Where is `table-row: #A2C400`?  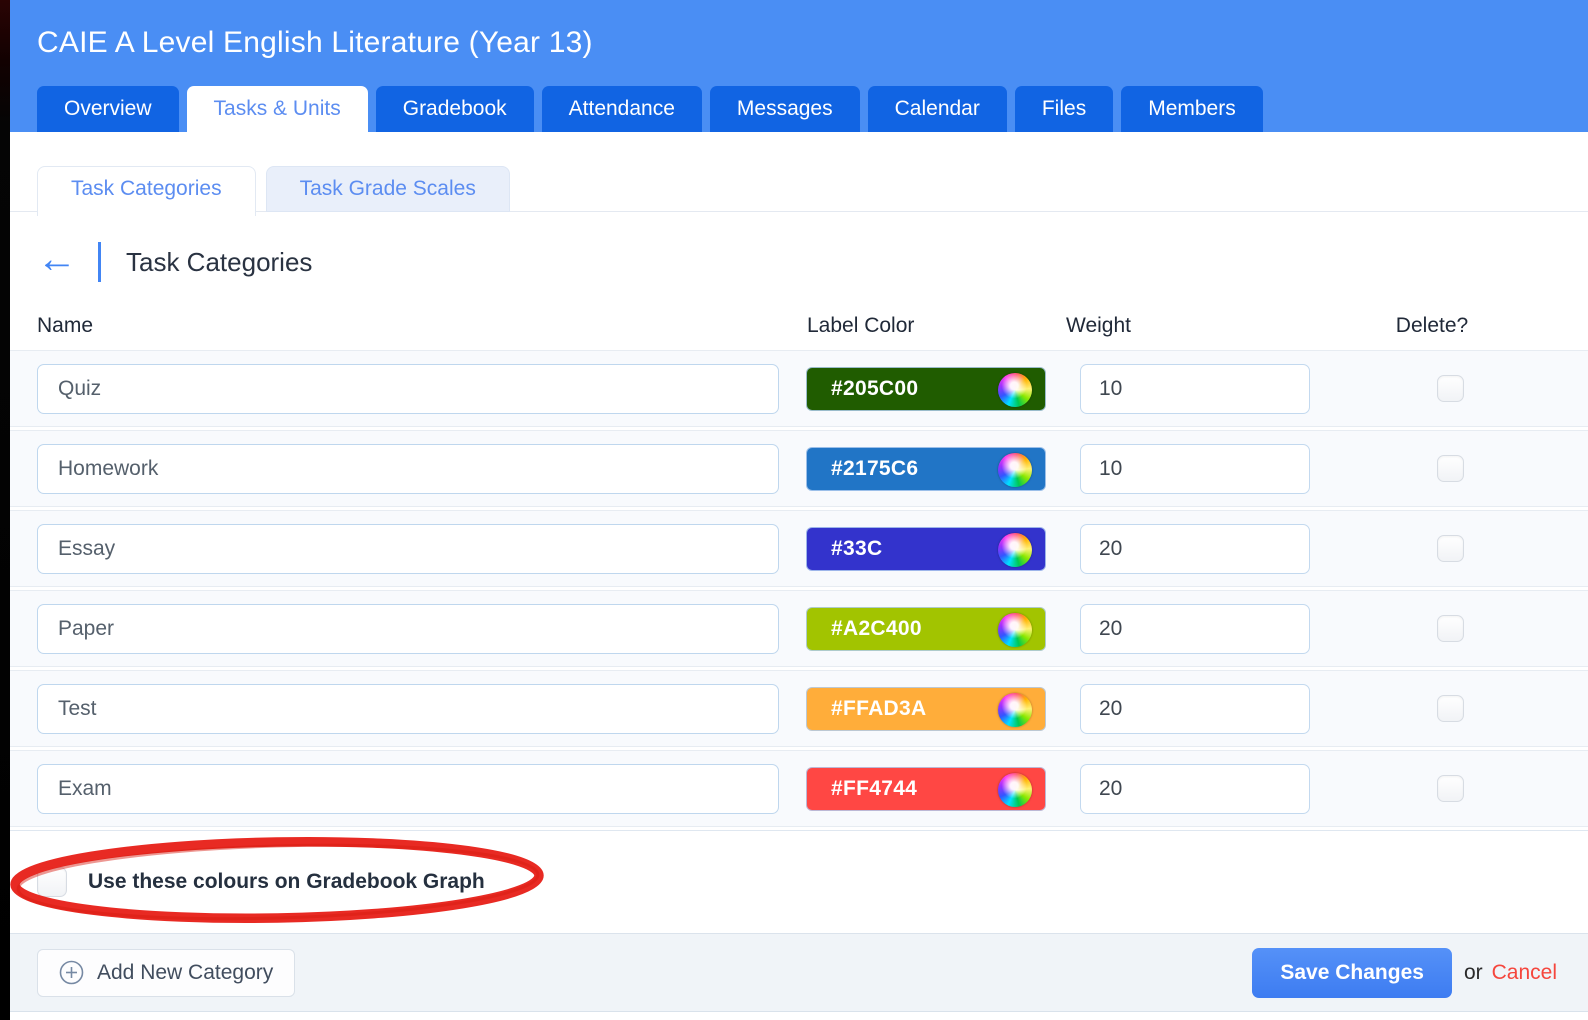 table-row: #A2C400 is located at coordinates (794, 628).